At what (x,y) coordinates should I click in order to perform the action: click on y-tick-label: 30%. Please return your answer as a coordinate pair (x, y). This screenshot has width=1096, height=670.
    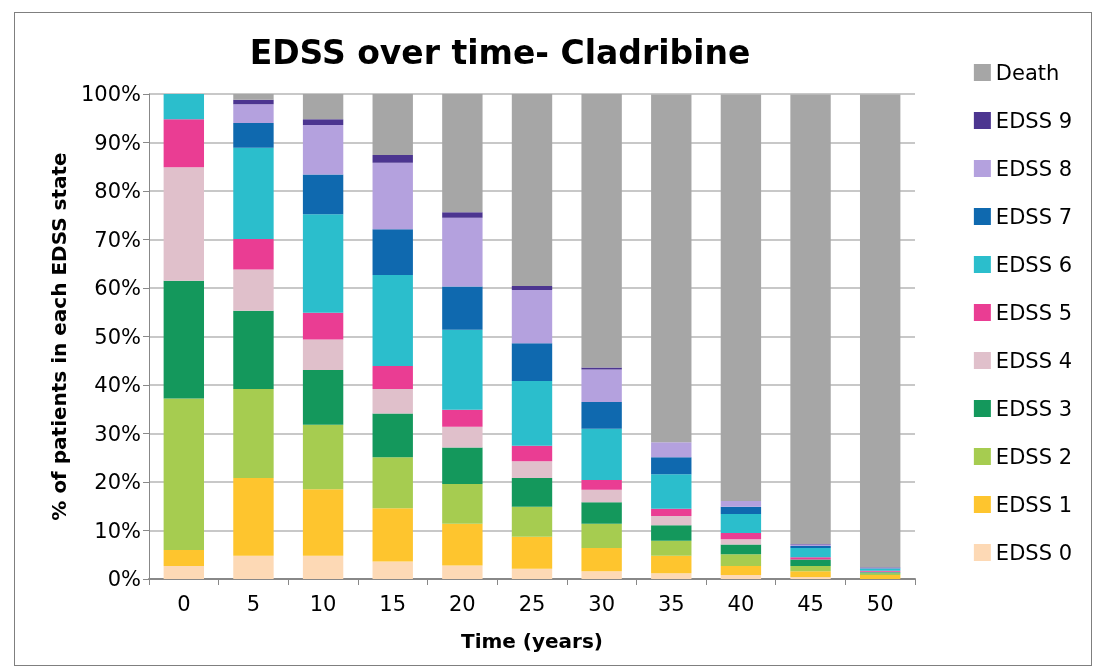
    Looking at the image, I should click on (117, 433).